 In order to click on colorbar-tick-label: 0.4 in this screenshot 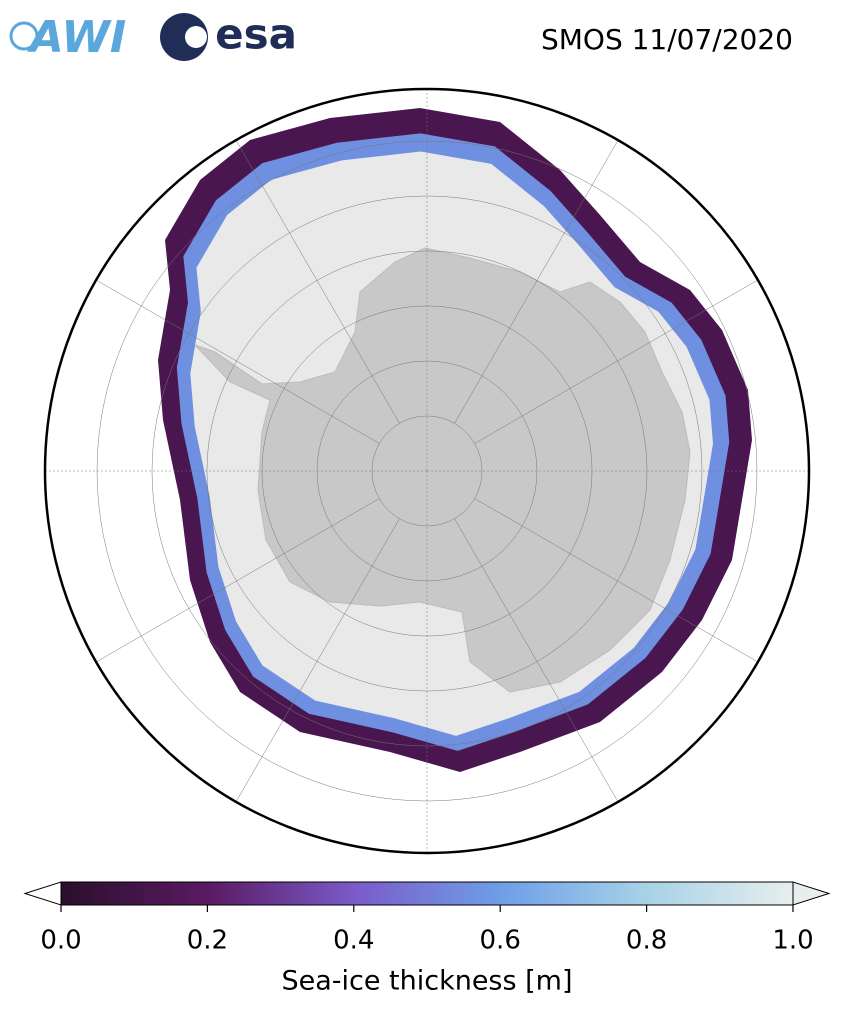, I will do `click(353, 941)`.